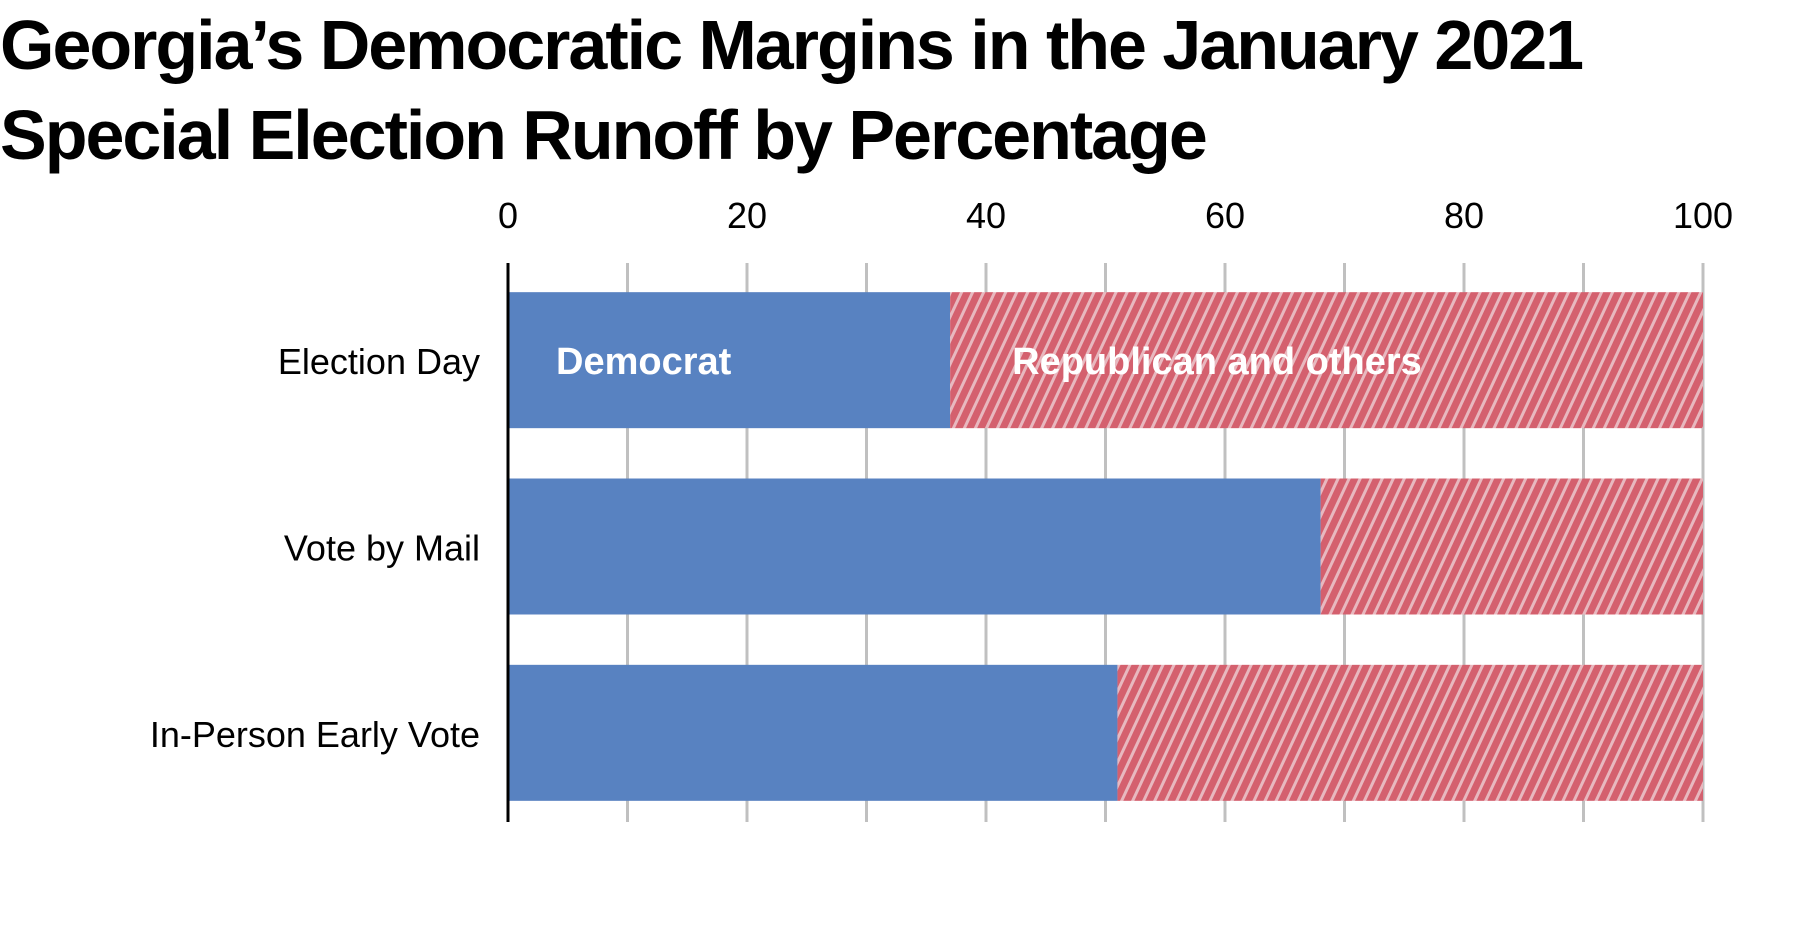 The width and height of the screenshot is (1801, 932). I want to click on x-axis-ticks: 0 20 40 60 80 100, so click(1115, 215).